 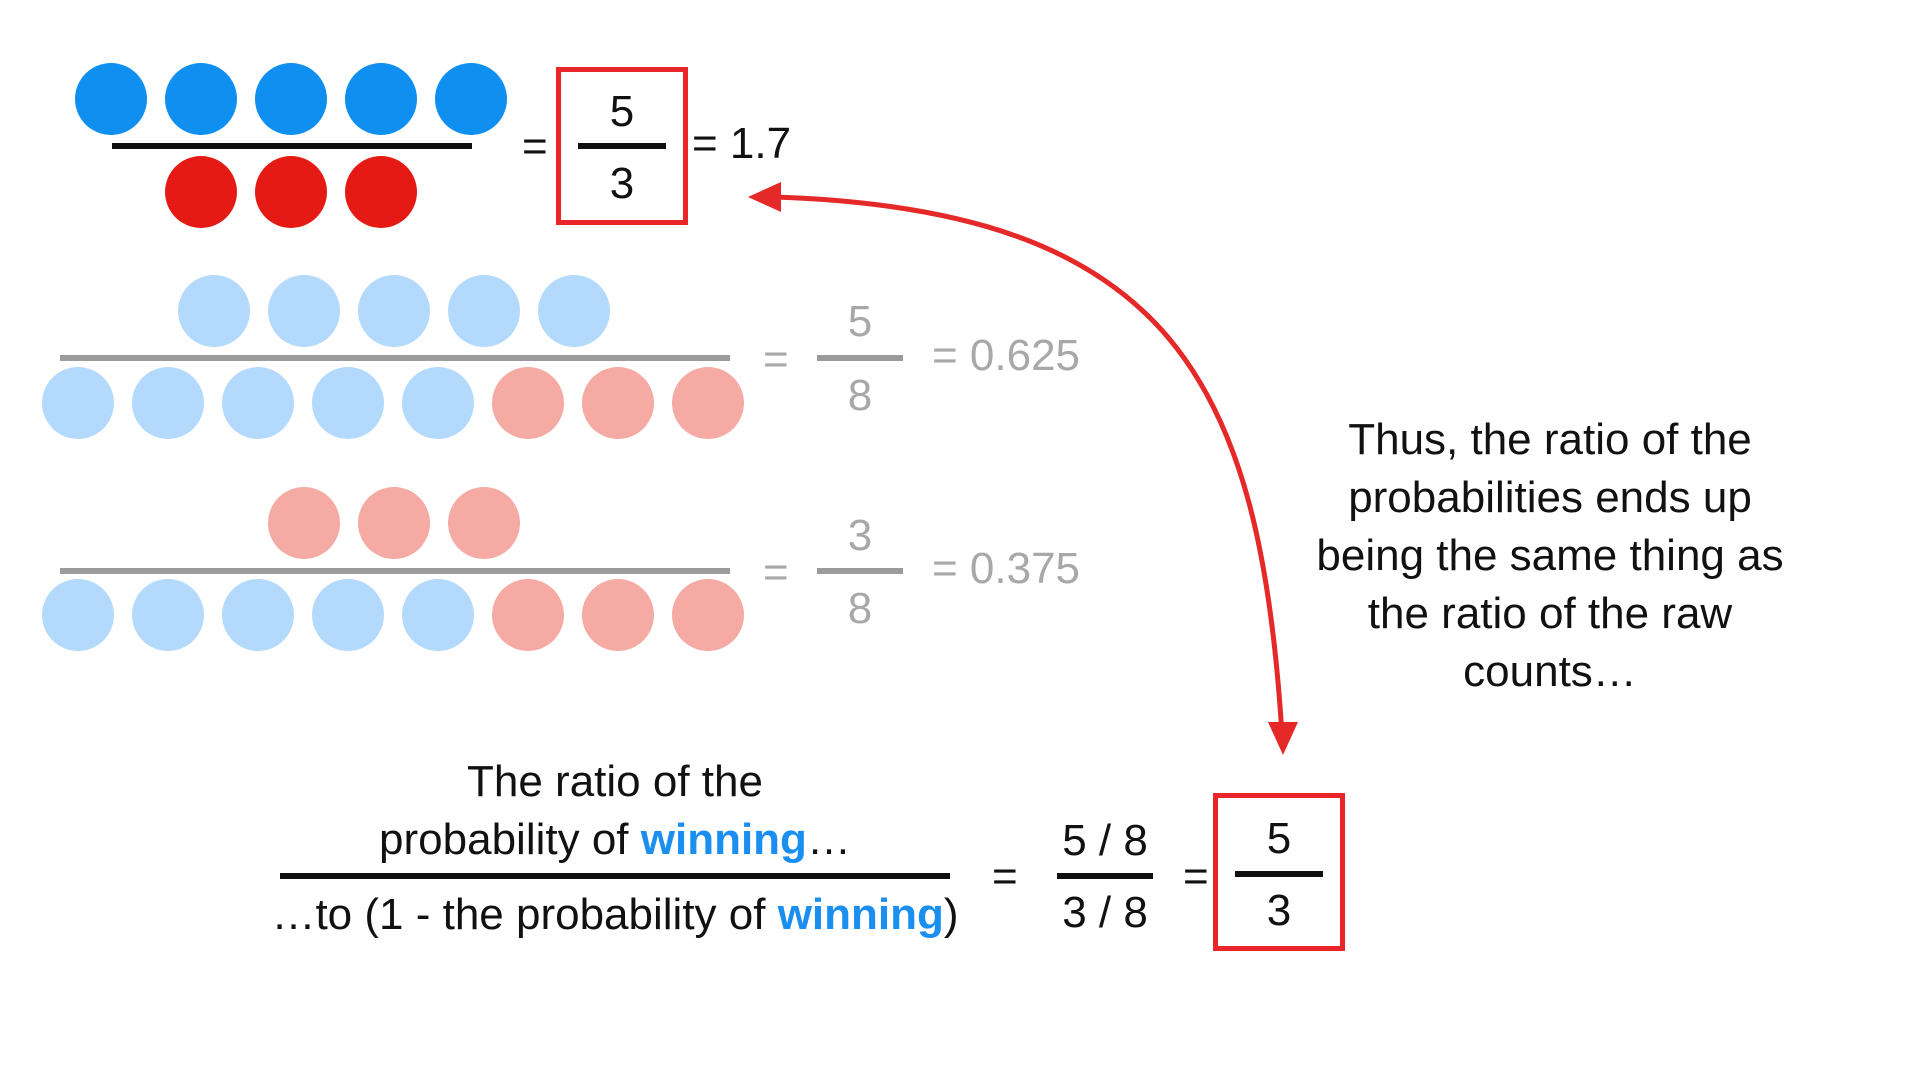 What do you see at coordinates (860, 395) in the screenshot?
I see `row2-frac-denominator: 8` at bounding box center [860, 395].